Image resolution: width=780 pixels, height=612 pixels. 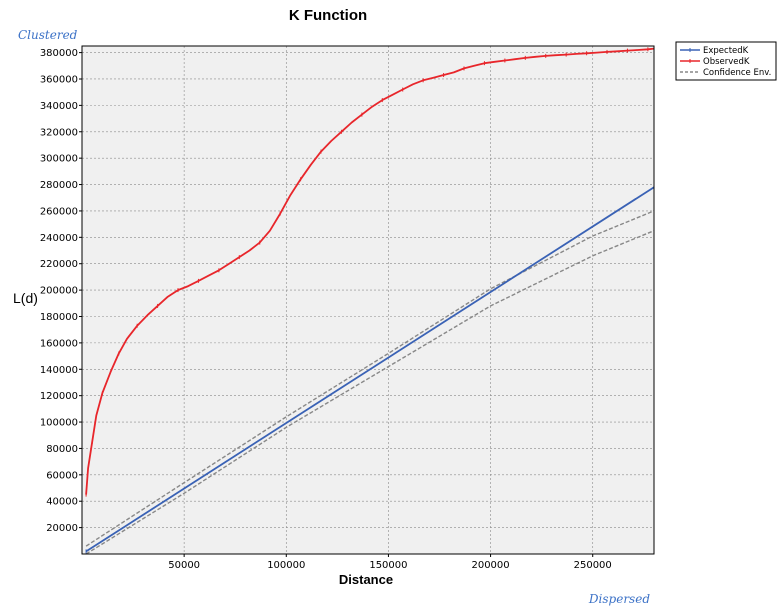 What do you see at coordinates (388, 565) in the screenshot?
I see `x-tick-label: 150000` at bounding box center [388, 565].